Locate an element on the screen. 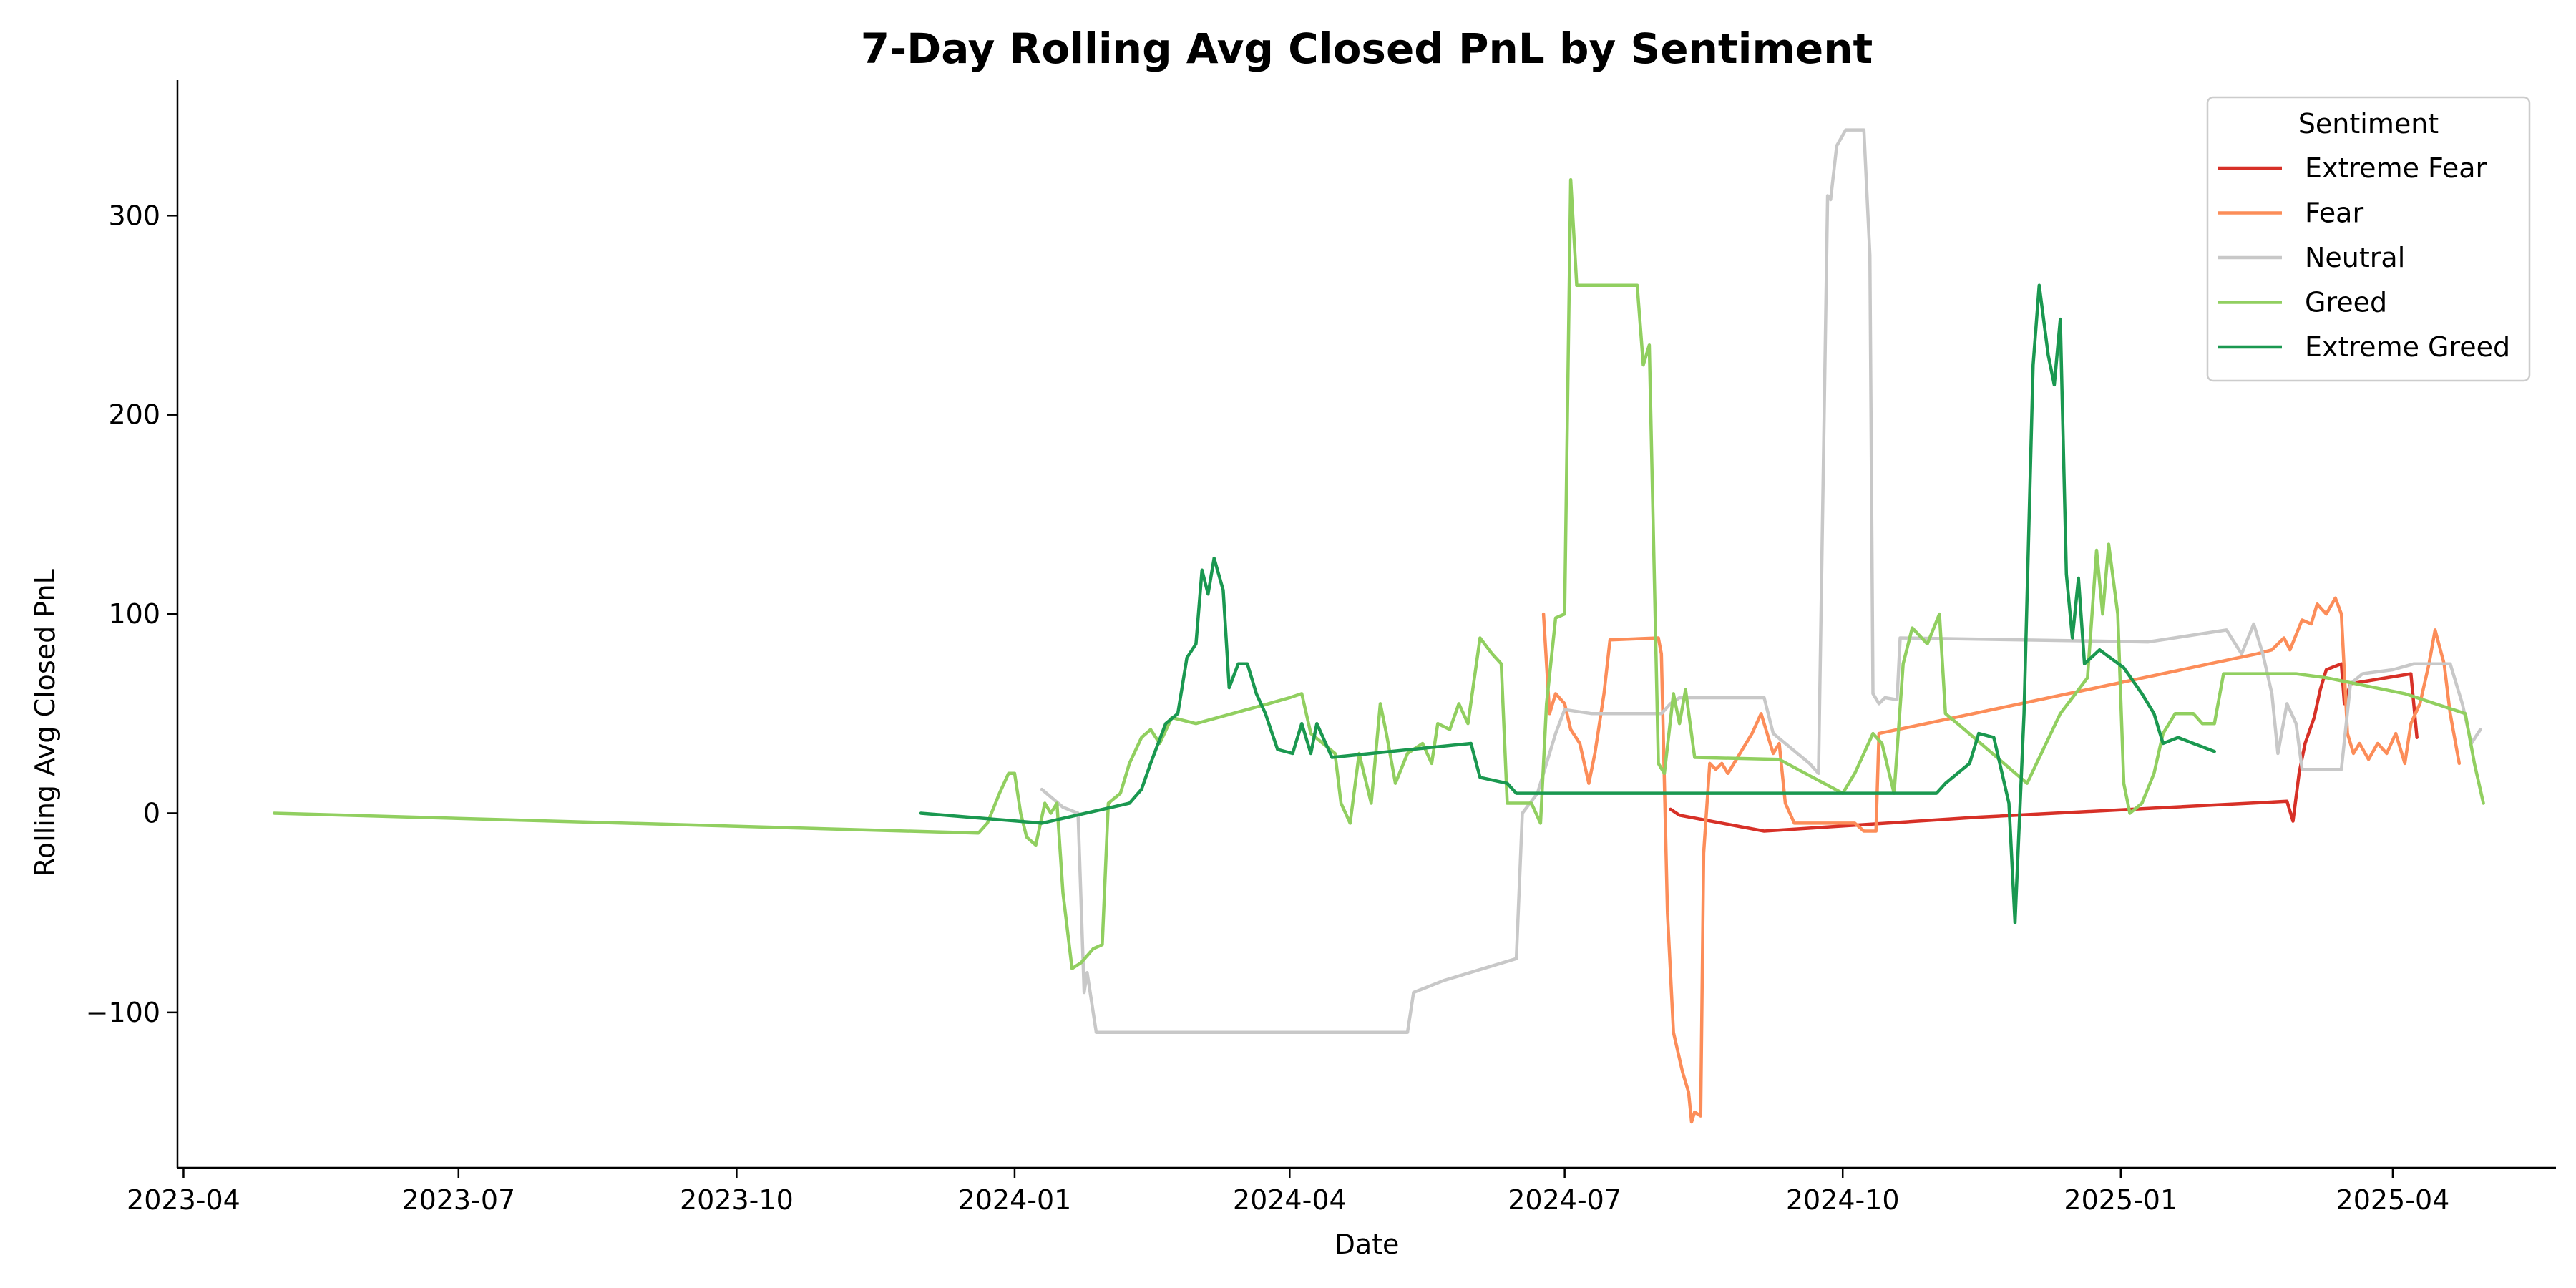  x-tick-label: 2023-04 is located at coordinates (183, 1200).